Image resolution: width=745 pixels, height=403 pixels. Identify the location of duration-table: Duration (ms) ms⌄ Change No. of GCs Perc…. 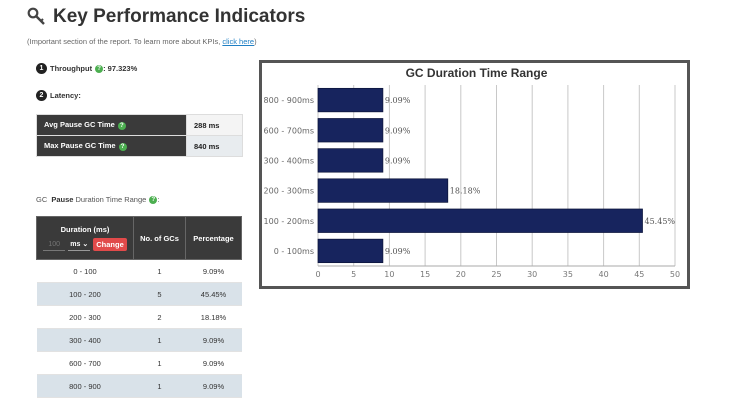
(139, 307).